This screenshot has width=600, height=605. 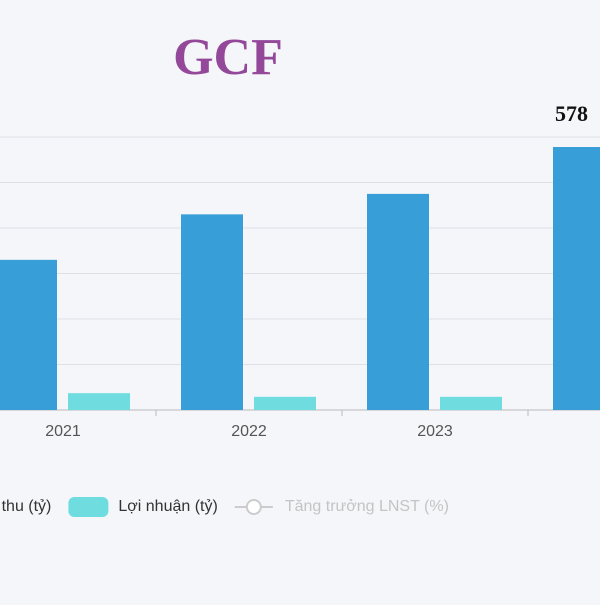 What do you see at coordinates (253, 507) in the screenshot?
I see `legend-marker` at bounding box center [253, 507].